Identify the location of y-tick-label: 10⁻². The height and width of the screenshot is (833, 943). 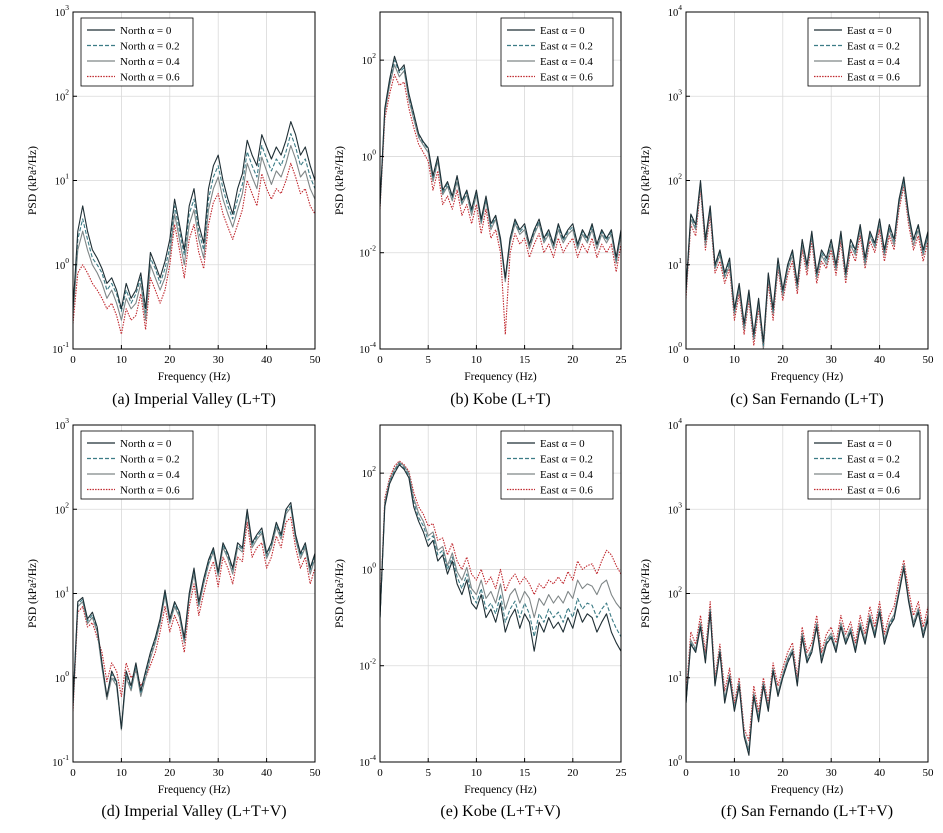
(367, 665).